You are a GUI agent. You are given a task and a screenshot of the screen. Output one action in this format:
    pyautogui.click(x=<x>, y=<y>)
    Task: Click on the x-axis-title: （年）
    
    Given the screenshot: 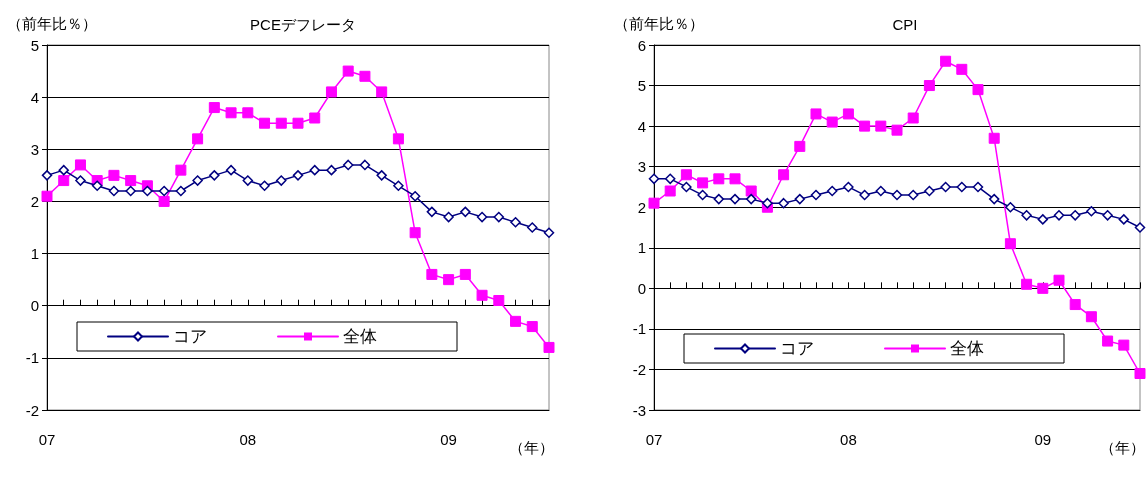 What is the action you would take?
    pyautogui.click(x=1122, y=447)
    